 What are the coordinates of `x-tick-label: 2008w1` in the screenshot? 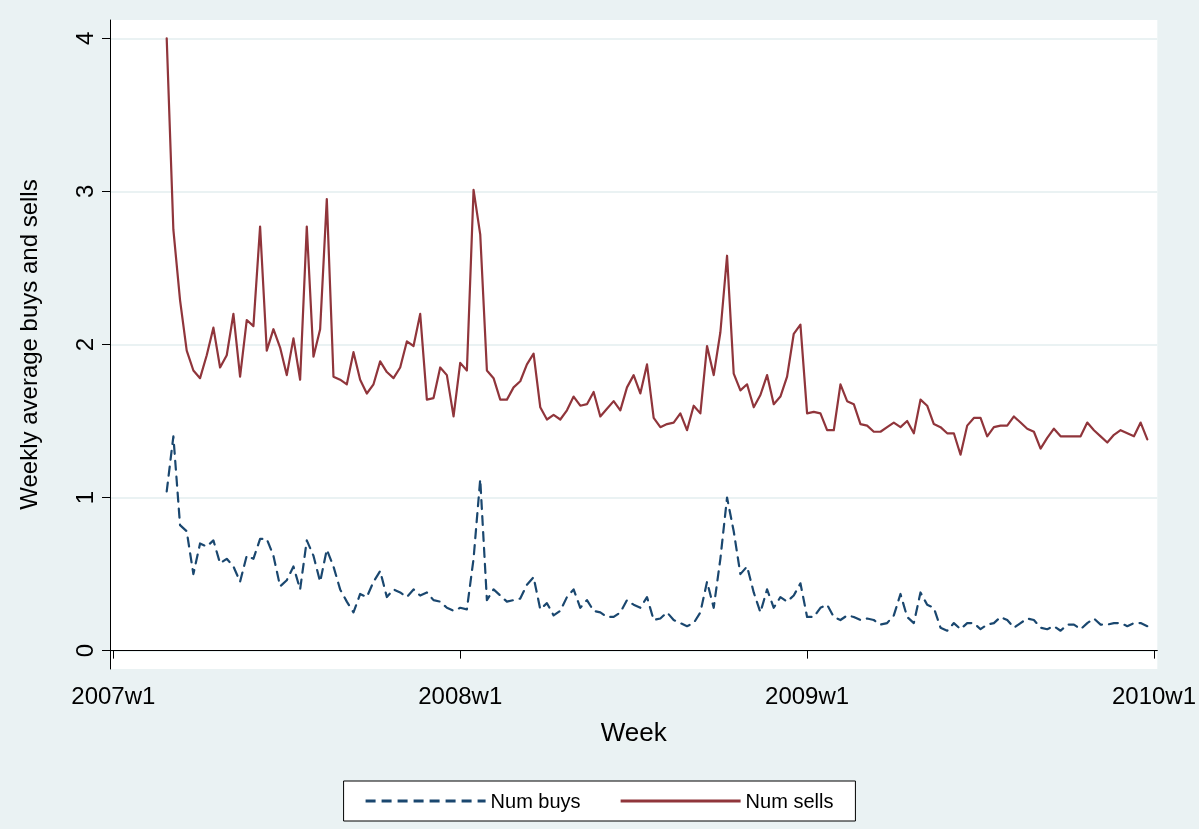 It's located at (460, 695).